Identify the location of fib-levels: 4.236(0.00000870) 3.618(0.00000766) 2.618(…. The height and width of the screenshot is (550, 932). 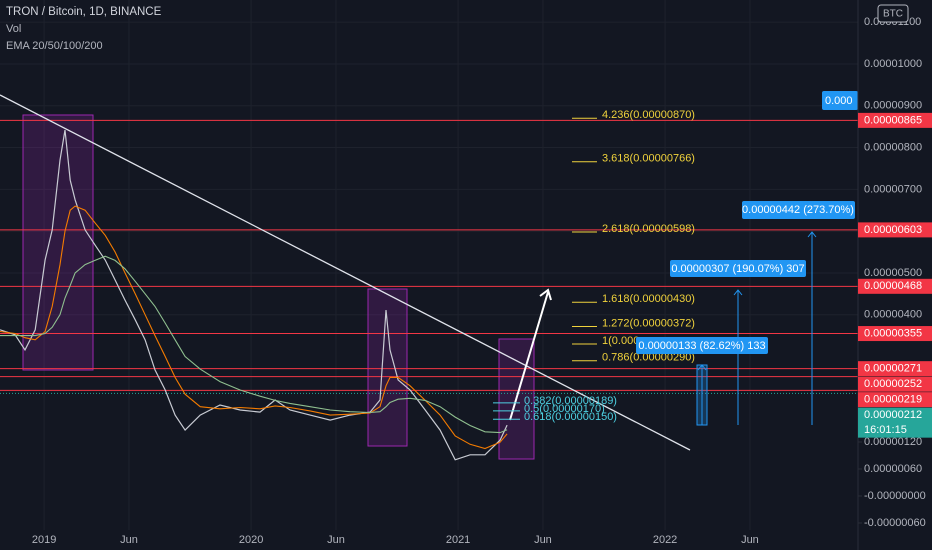
(594, 266).